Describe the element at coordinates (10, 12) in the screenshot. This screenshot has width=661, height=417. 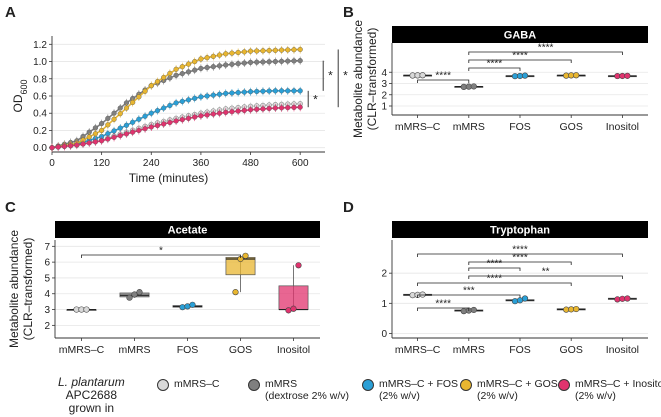
I see `panel-letter-a: A` at that location.